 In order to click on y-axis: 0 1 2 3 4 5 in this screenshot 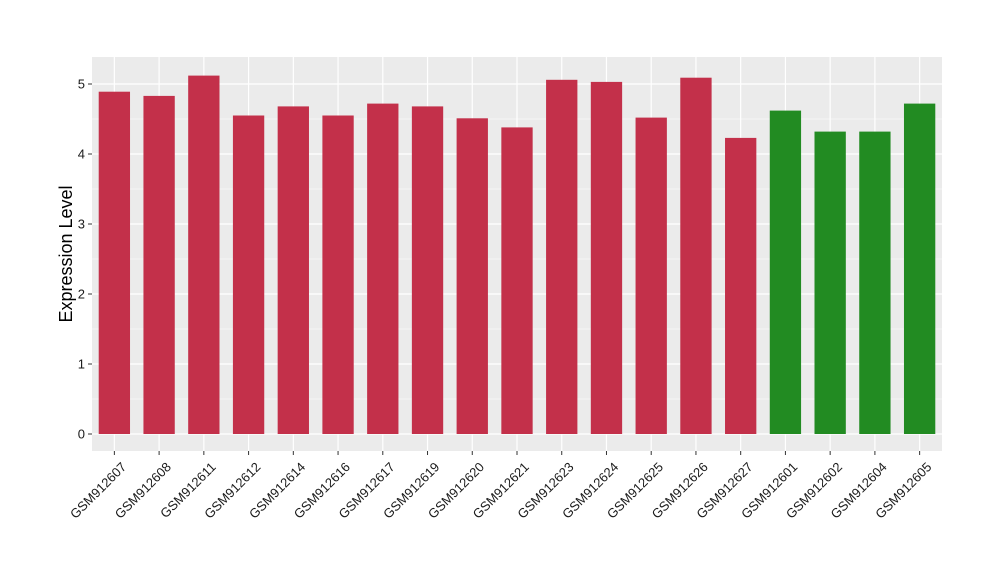, I will do `click(85, 259)`.